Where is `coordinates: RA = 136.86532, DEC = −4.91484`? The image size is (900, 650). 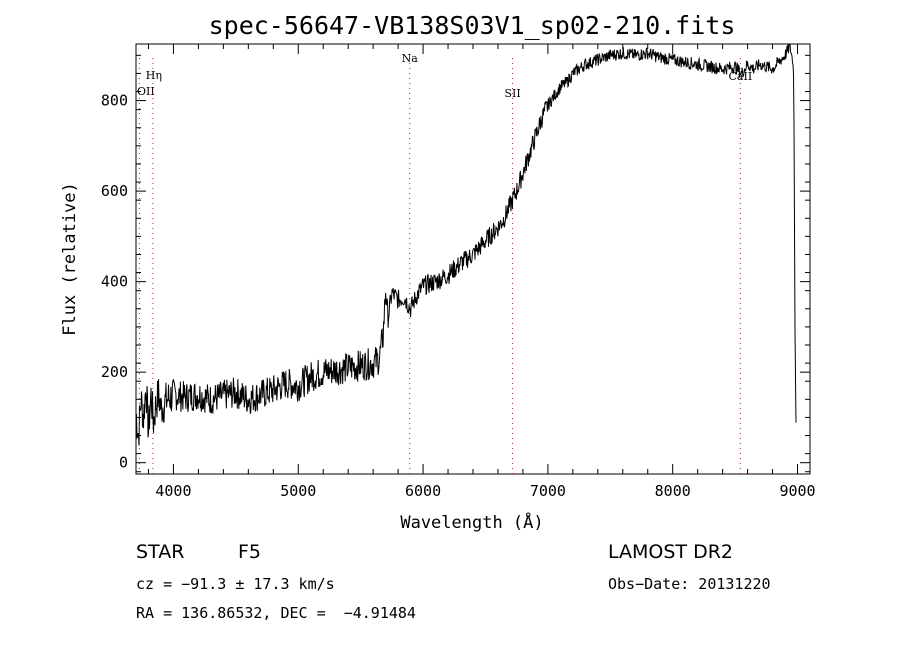 coordinates: RA = 136.86532, DEC = −4.91484 is located at coordinates (276, 613).